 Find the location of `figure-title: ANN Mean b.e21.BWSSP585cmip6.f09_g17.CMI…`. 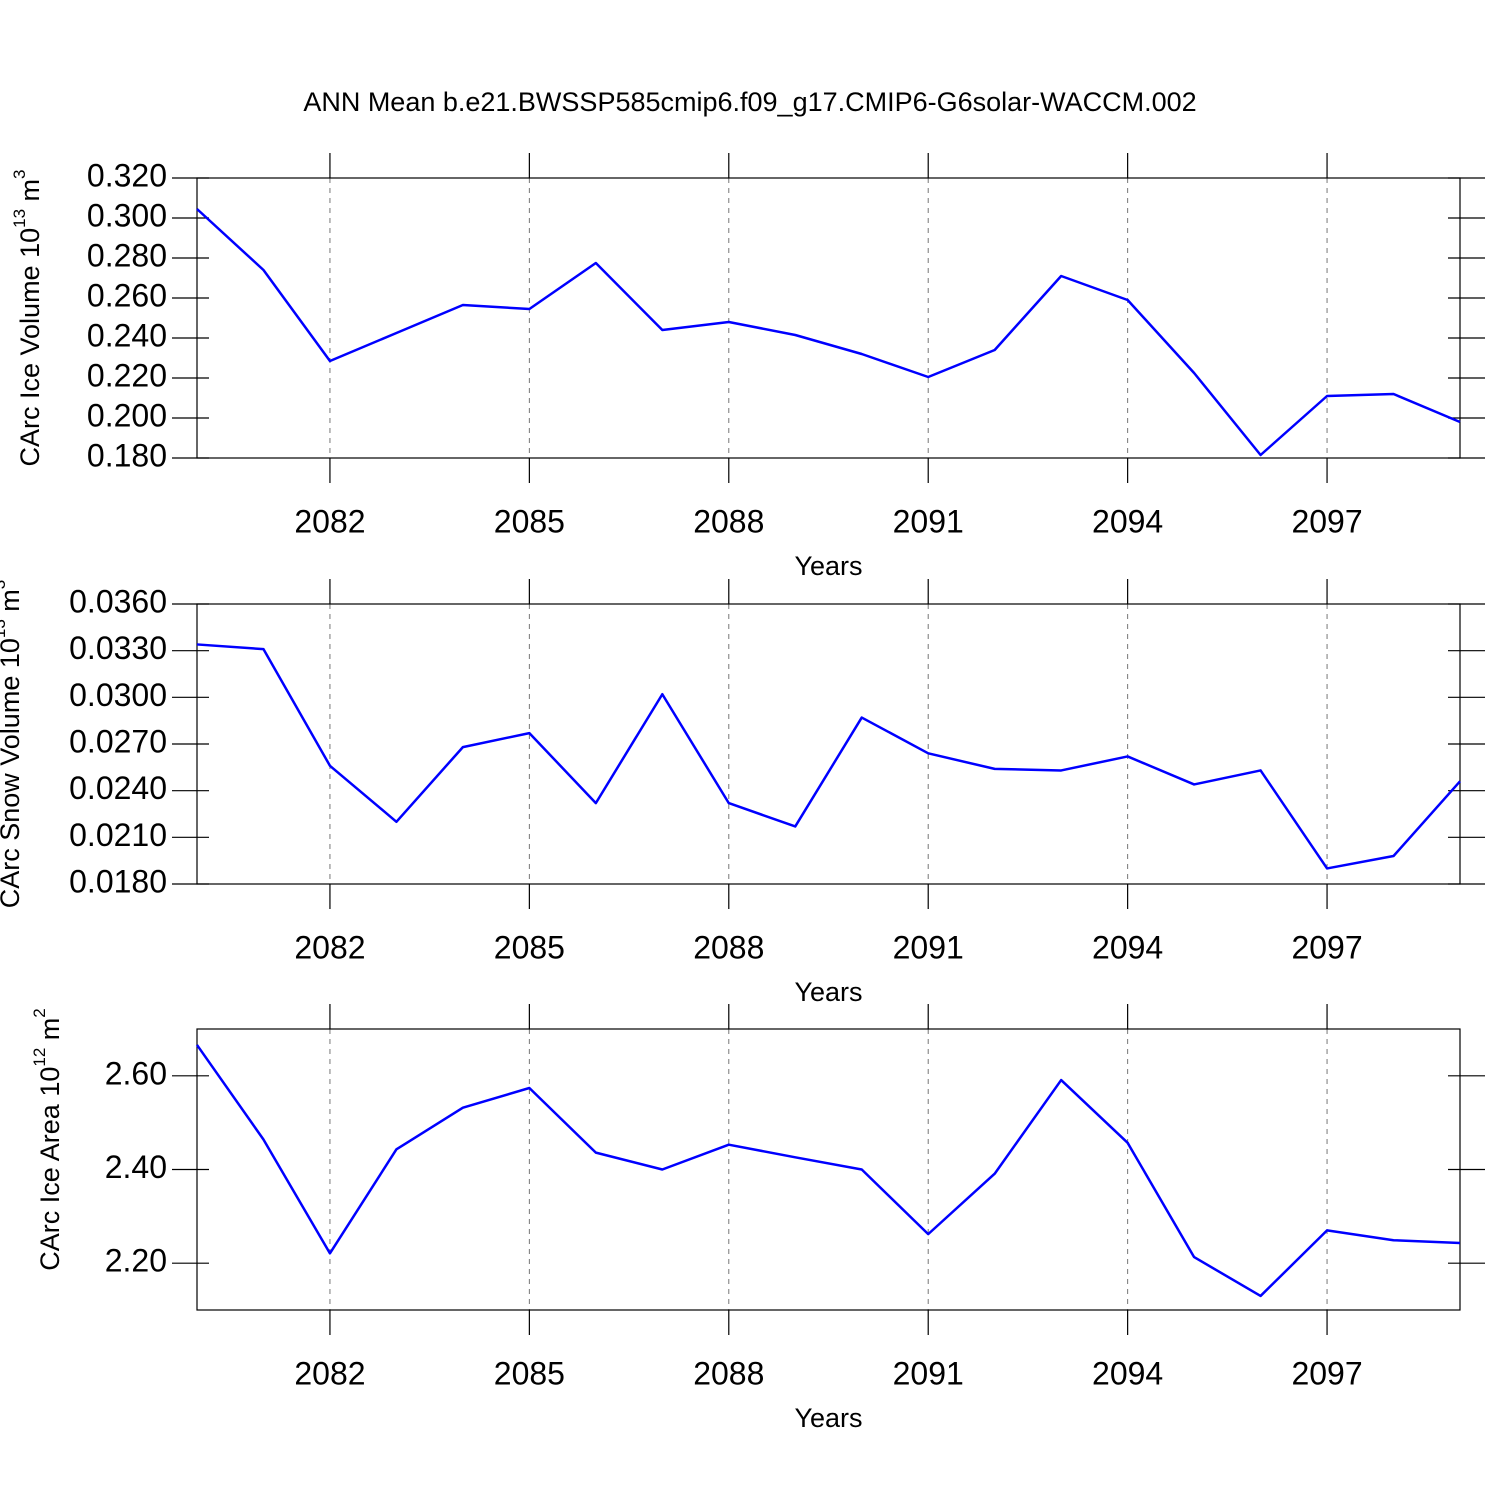

figure-title: ANN Mean b.e21.BWSSP585cmip6.f09_g17.CMI… is located at coordinates (749, 102).